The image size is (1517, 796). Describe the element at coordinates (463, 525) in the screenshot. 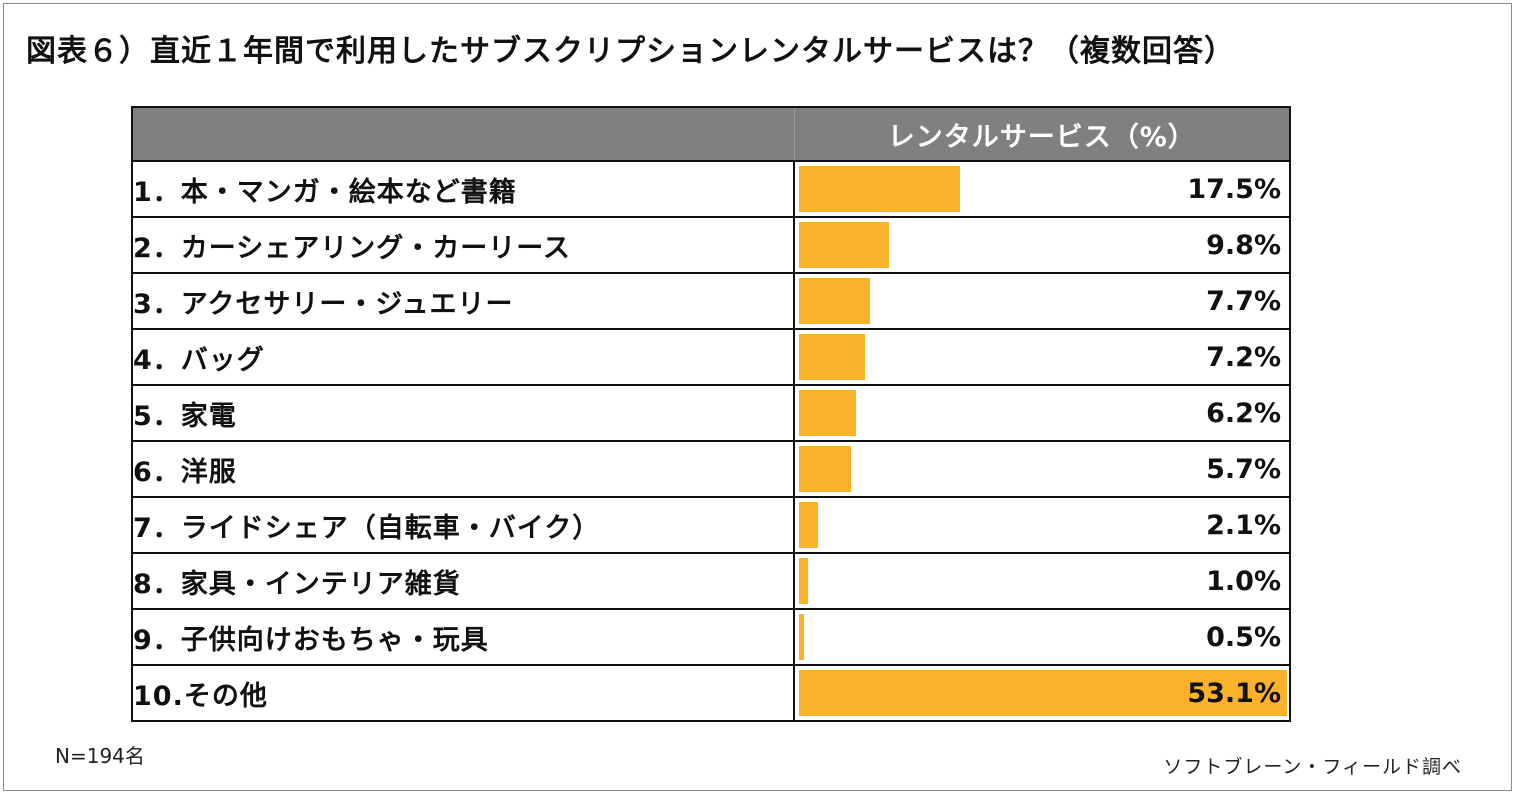

I see `category-label: 7．ライドシェア（自転車・バイク）` at that location.